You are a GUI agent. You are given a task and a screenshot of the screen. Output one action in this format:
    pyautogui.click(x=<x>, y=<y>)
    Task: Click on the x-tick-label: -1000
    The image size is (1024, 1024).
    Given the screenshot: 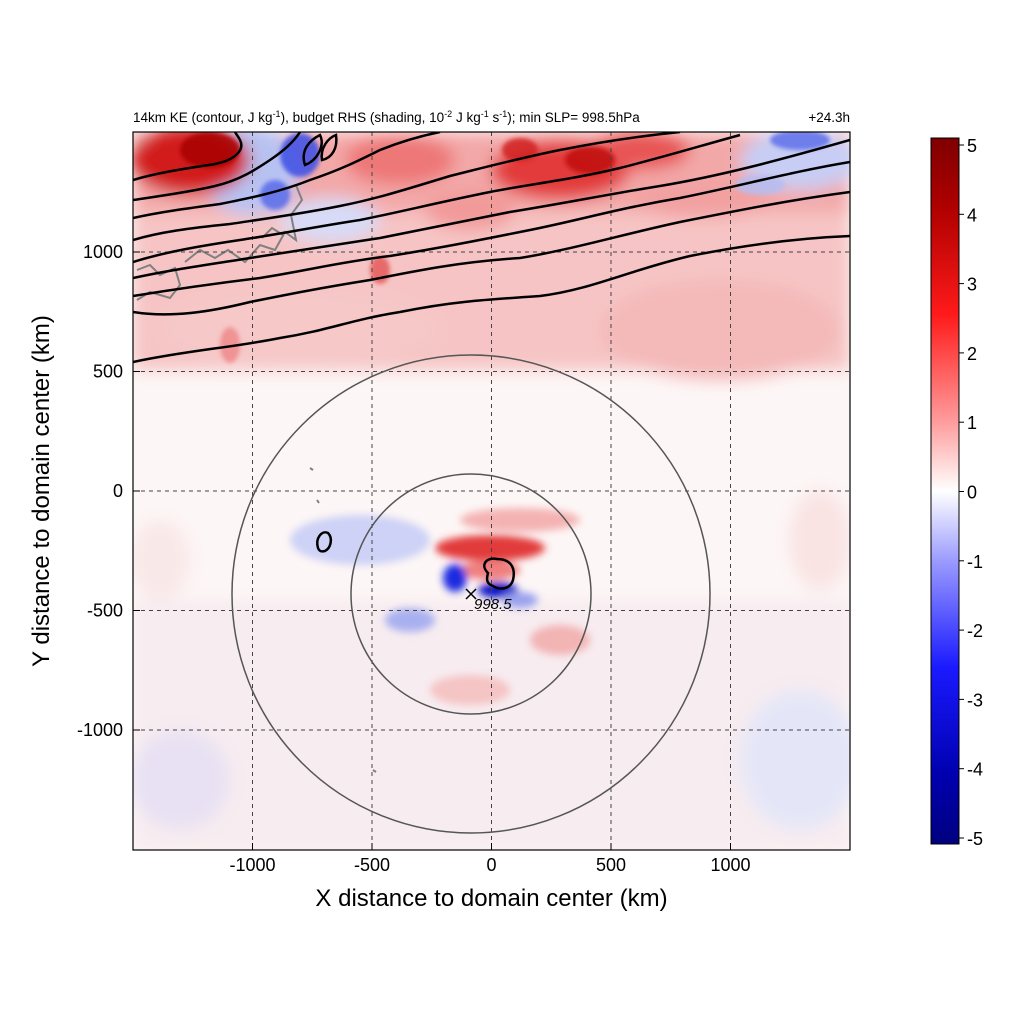 What is the action you would take?
    pyautogui.click(x=252, y=865)
    